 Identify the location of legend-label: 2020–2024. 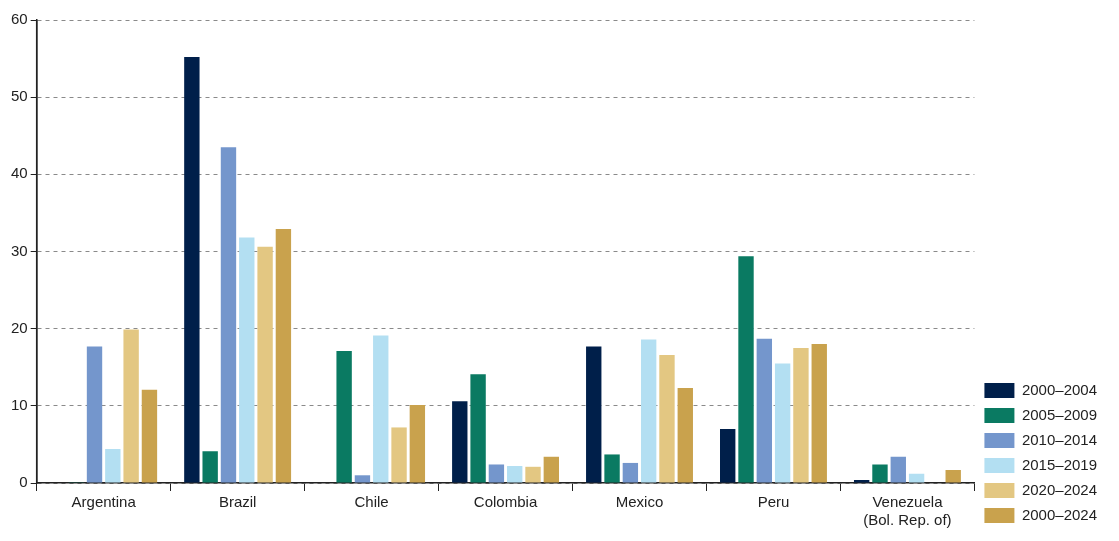
(1059, 489).